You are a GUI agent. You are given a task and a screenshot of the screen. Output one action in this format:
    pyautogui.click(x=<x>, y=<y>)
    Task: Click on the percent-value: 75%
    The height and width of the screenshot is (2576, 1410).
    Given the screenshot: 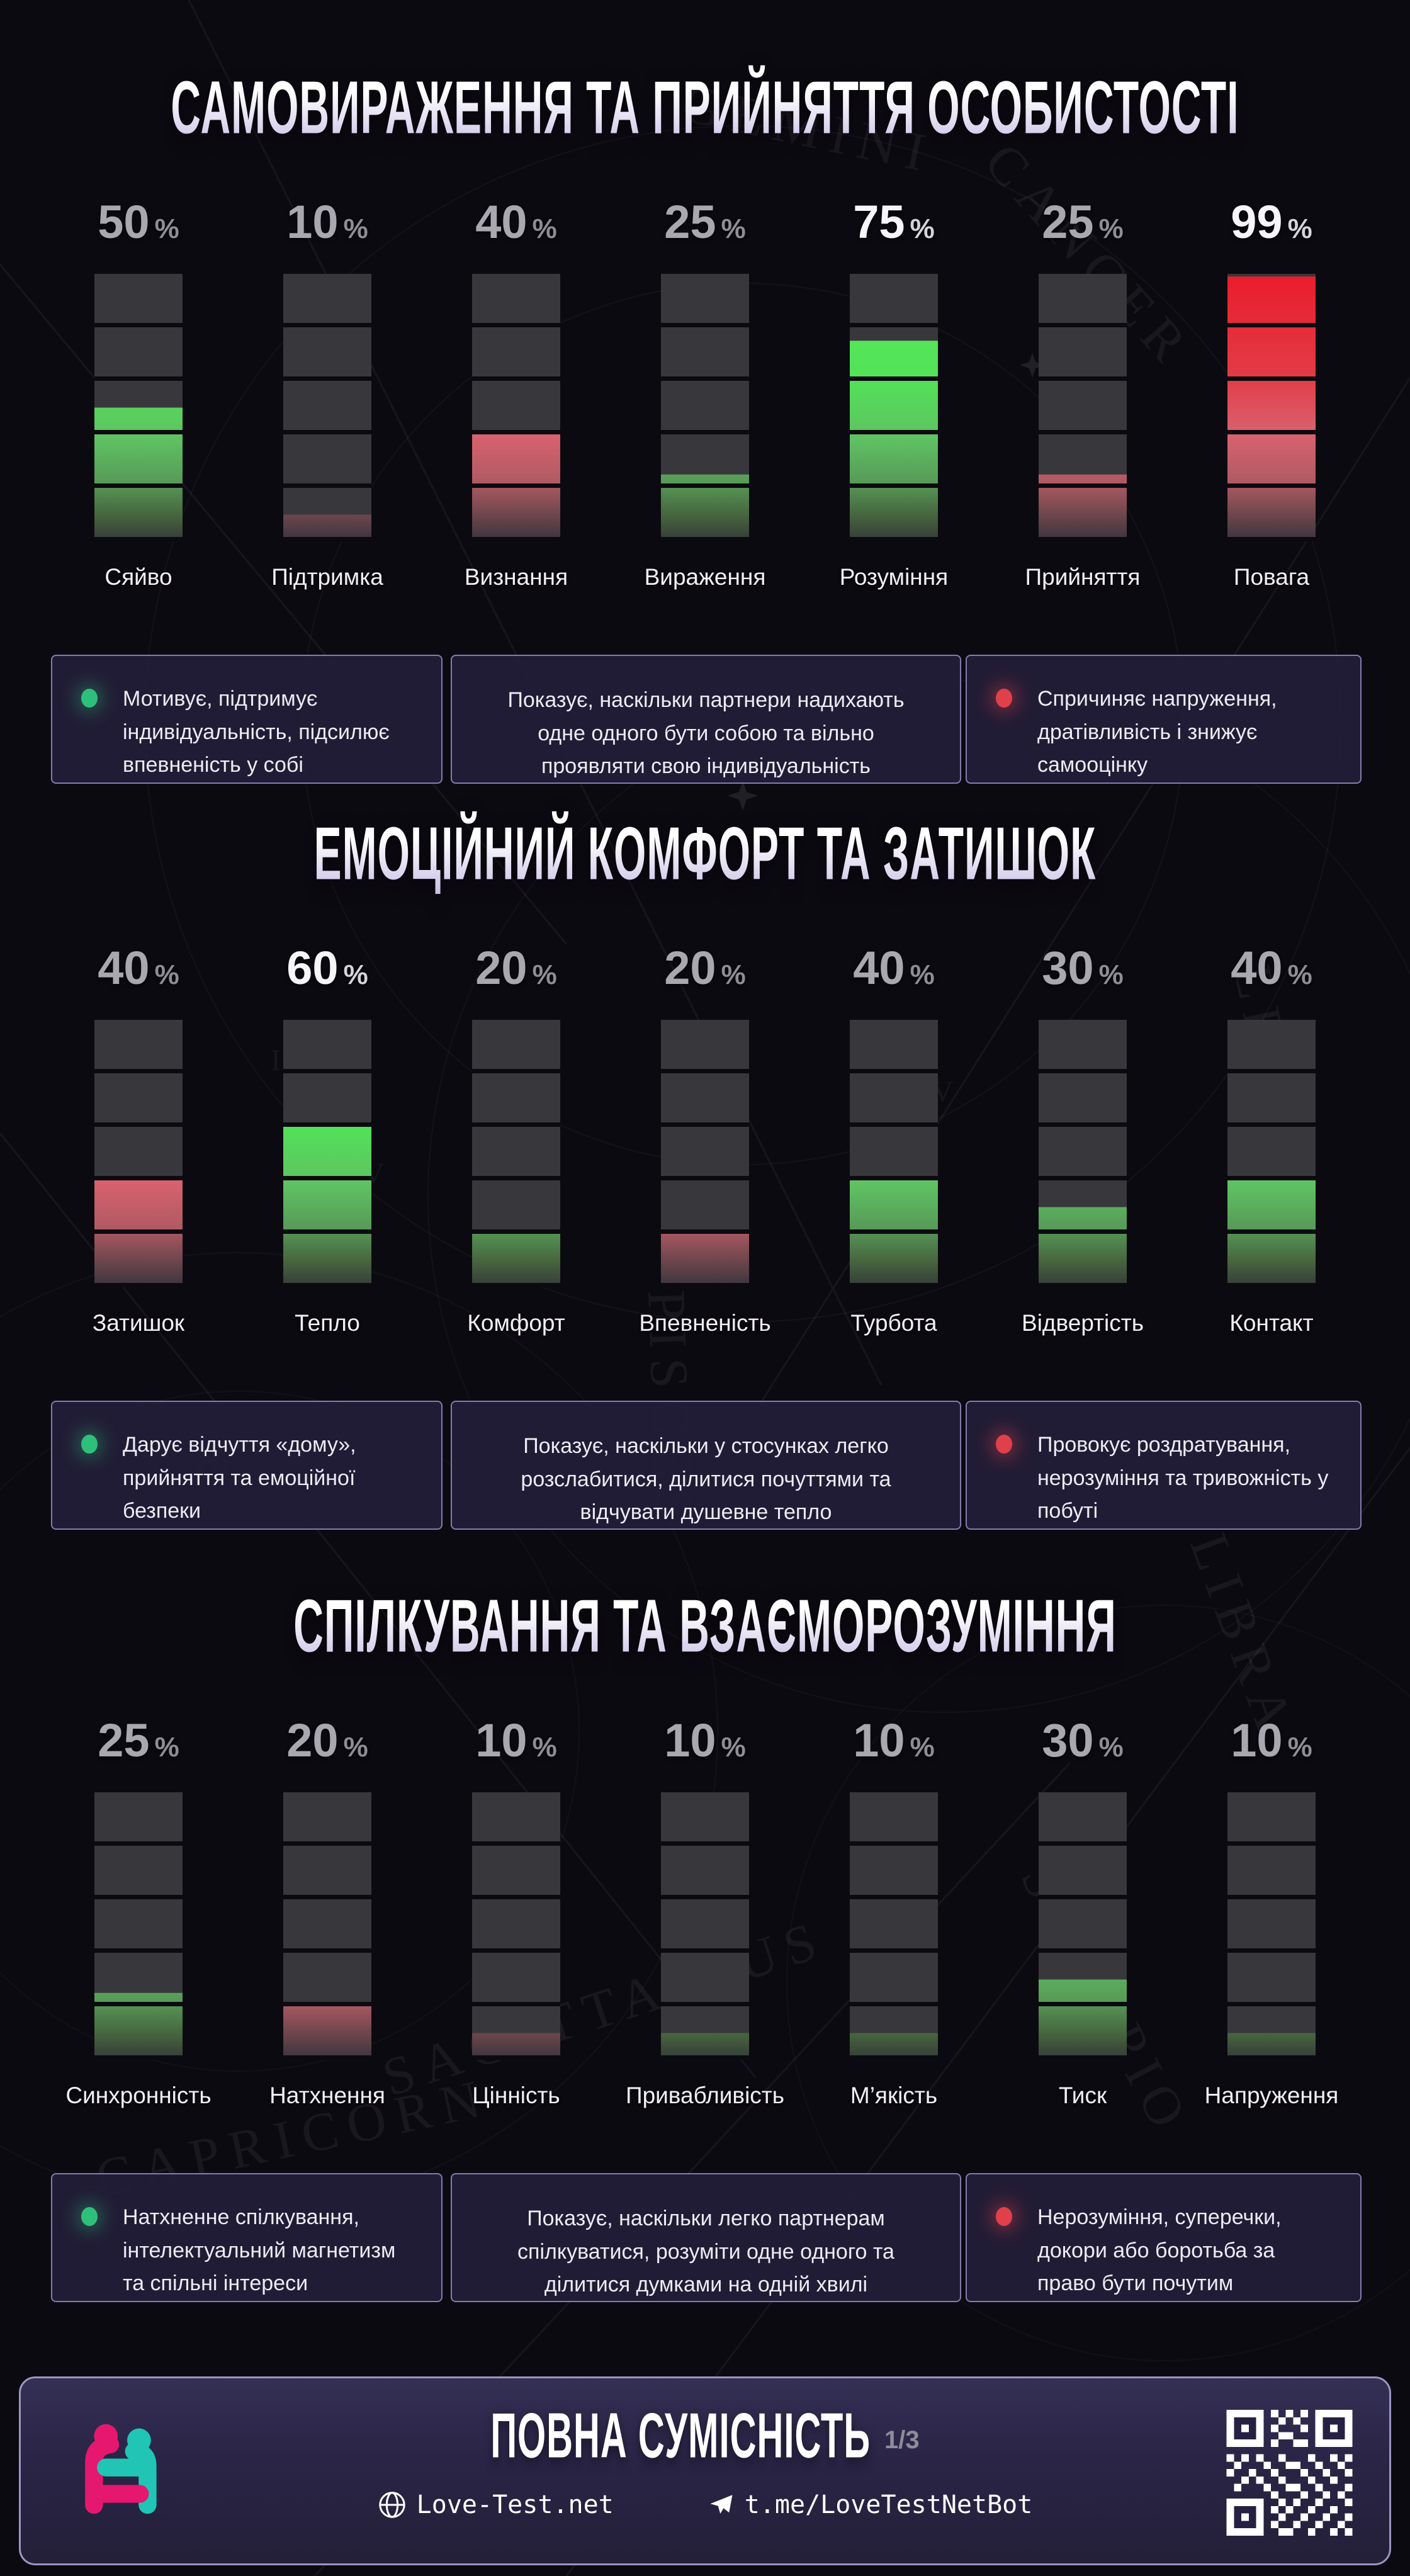 What is the action you would take?
    pyautogui.click(x=894, y=222)
    